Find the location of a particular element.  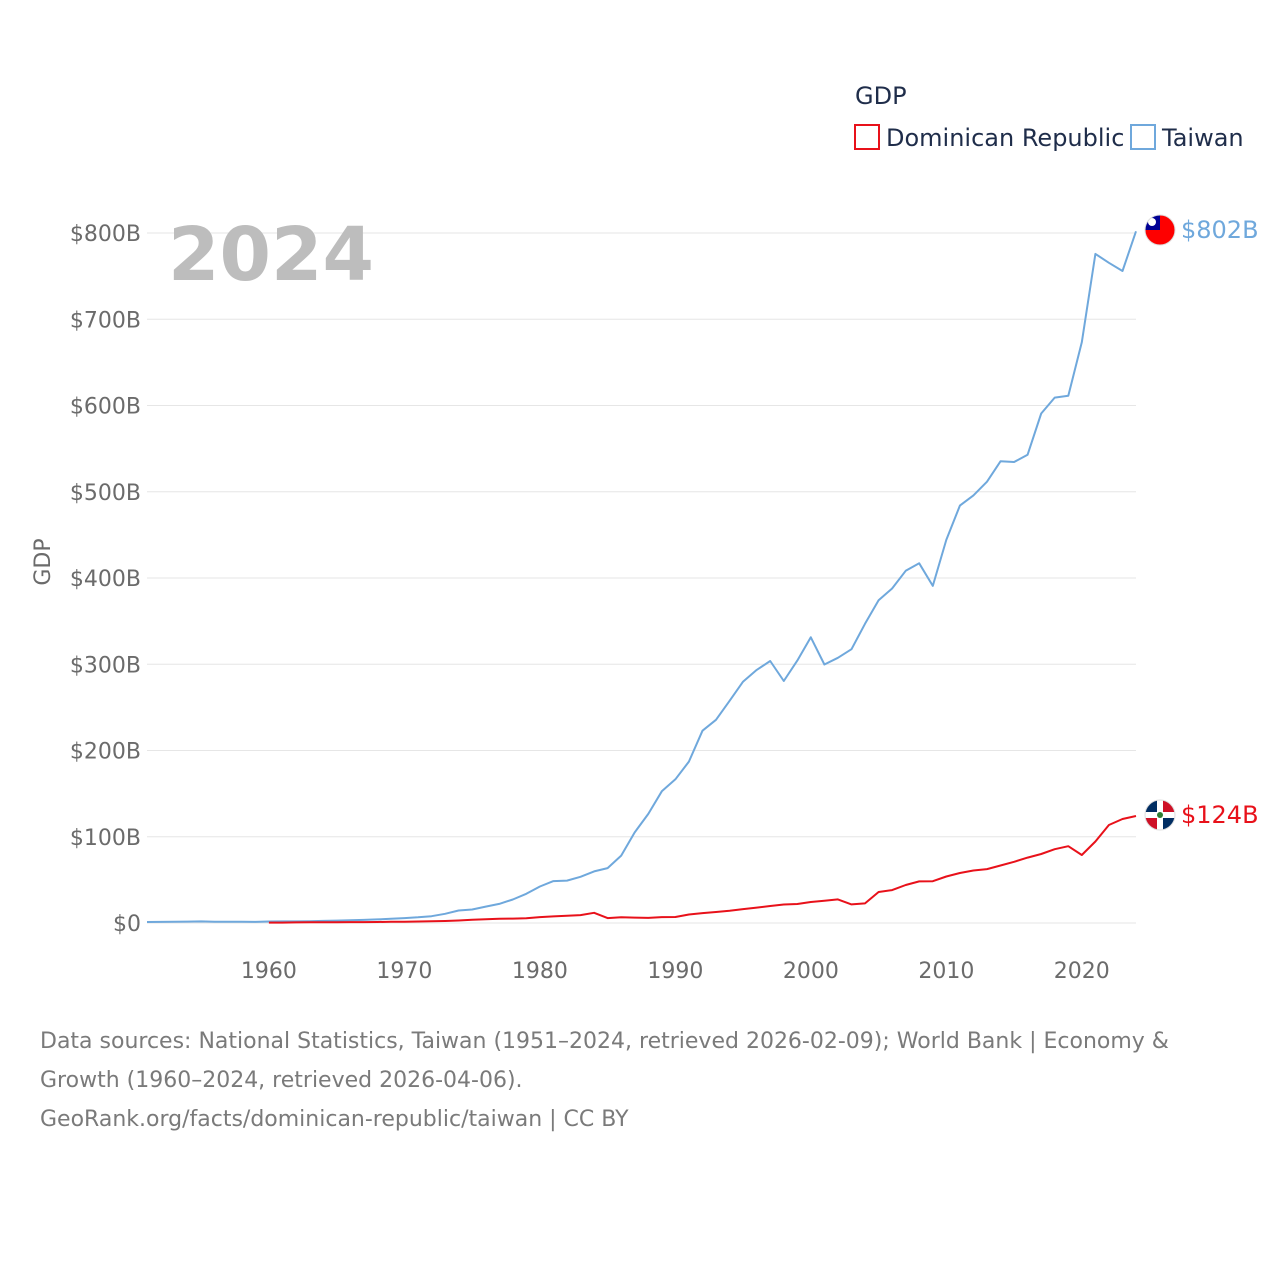

taiwan-flag-icon is located at coordinates (1160, 230).